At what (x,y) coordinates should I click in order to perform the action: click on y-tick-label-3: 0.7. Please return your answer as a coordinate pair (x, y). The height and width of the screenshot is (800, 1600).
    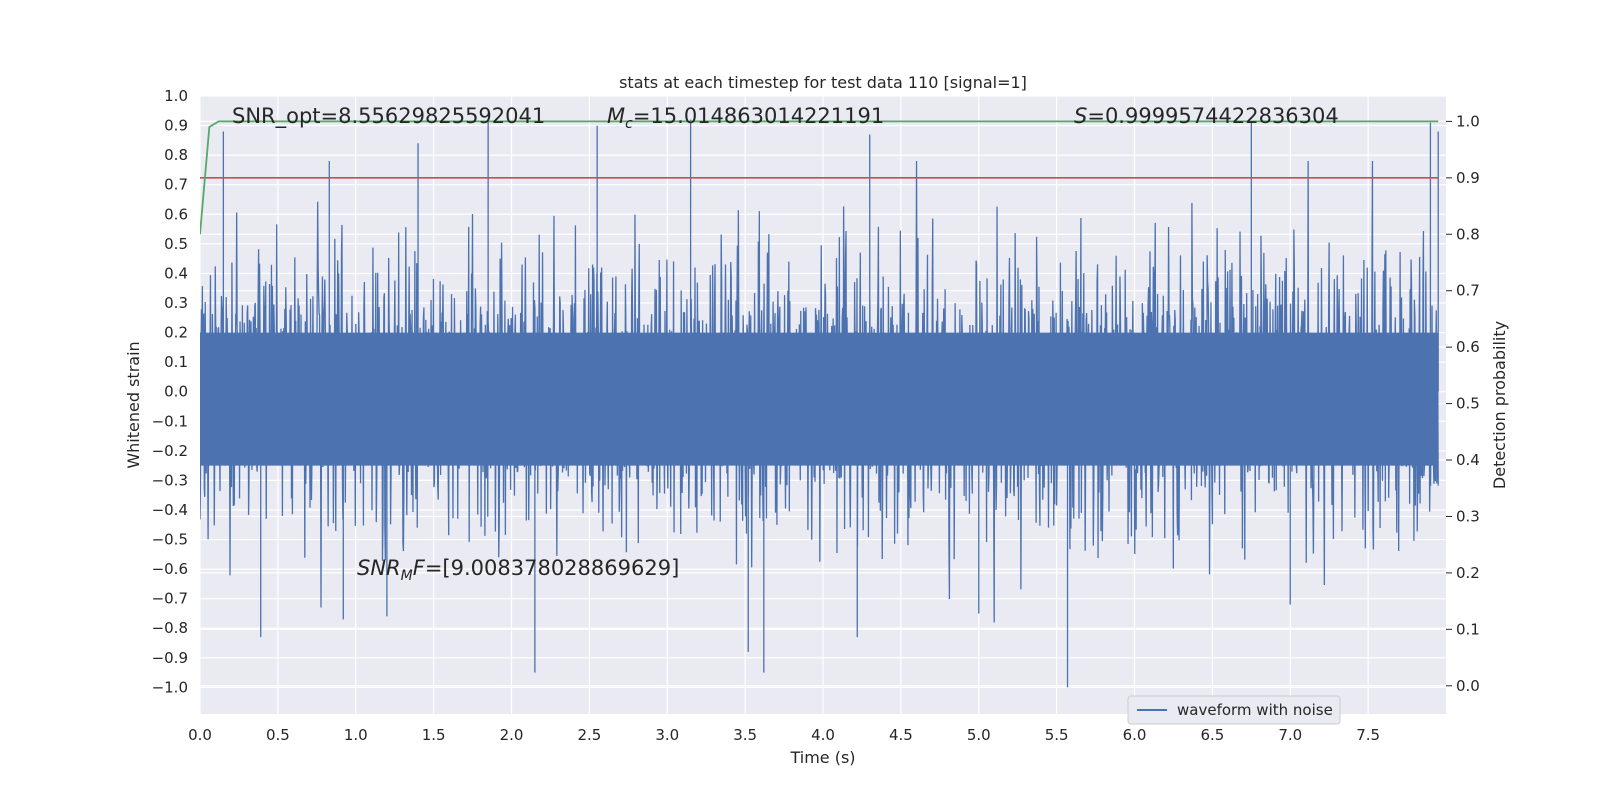
    Looking at the image, I should click on (176, 185).